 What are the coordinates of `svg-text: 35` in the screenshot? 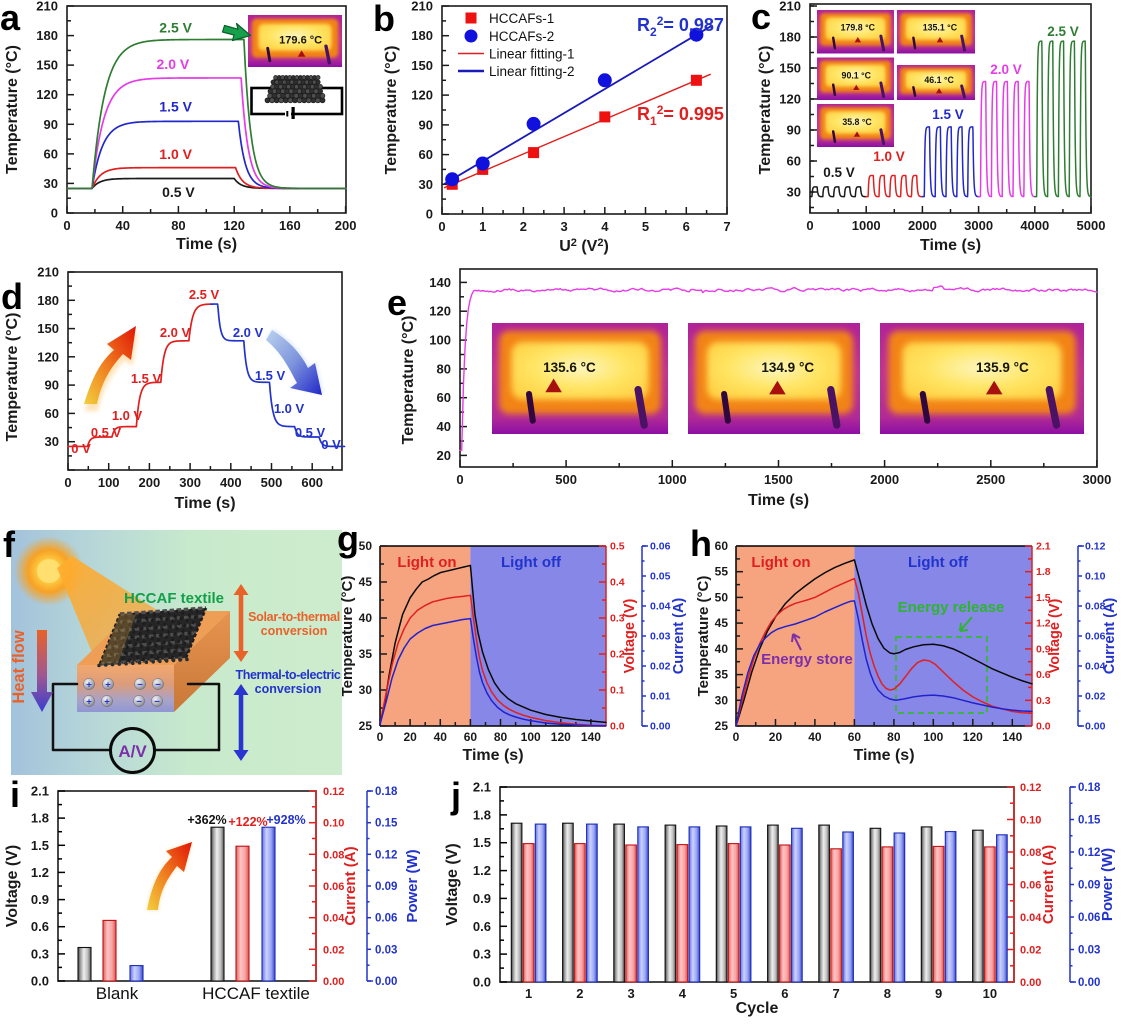 It's located at (366, 654).